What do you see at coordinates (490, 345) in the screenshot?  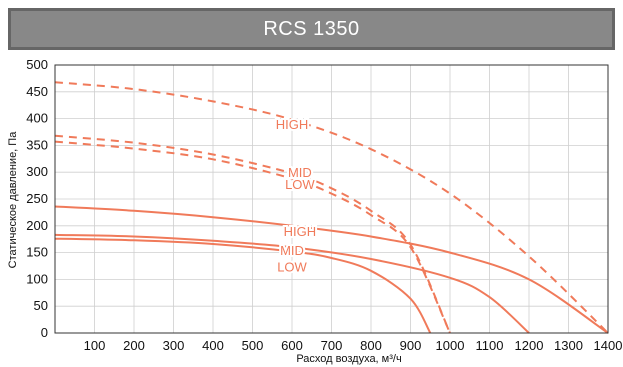 I see `x-tick-label: 1100` at bounding box center [490, 345].